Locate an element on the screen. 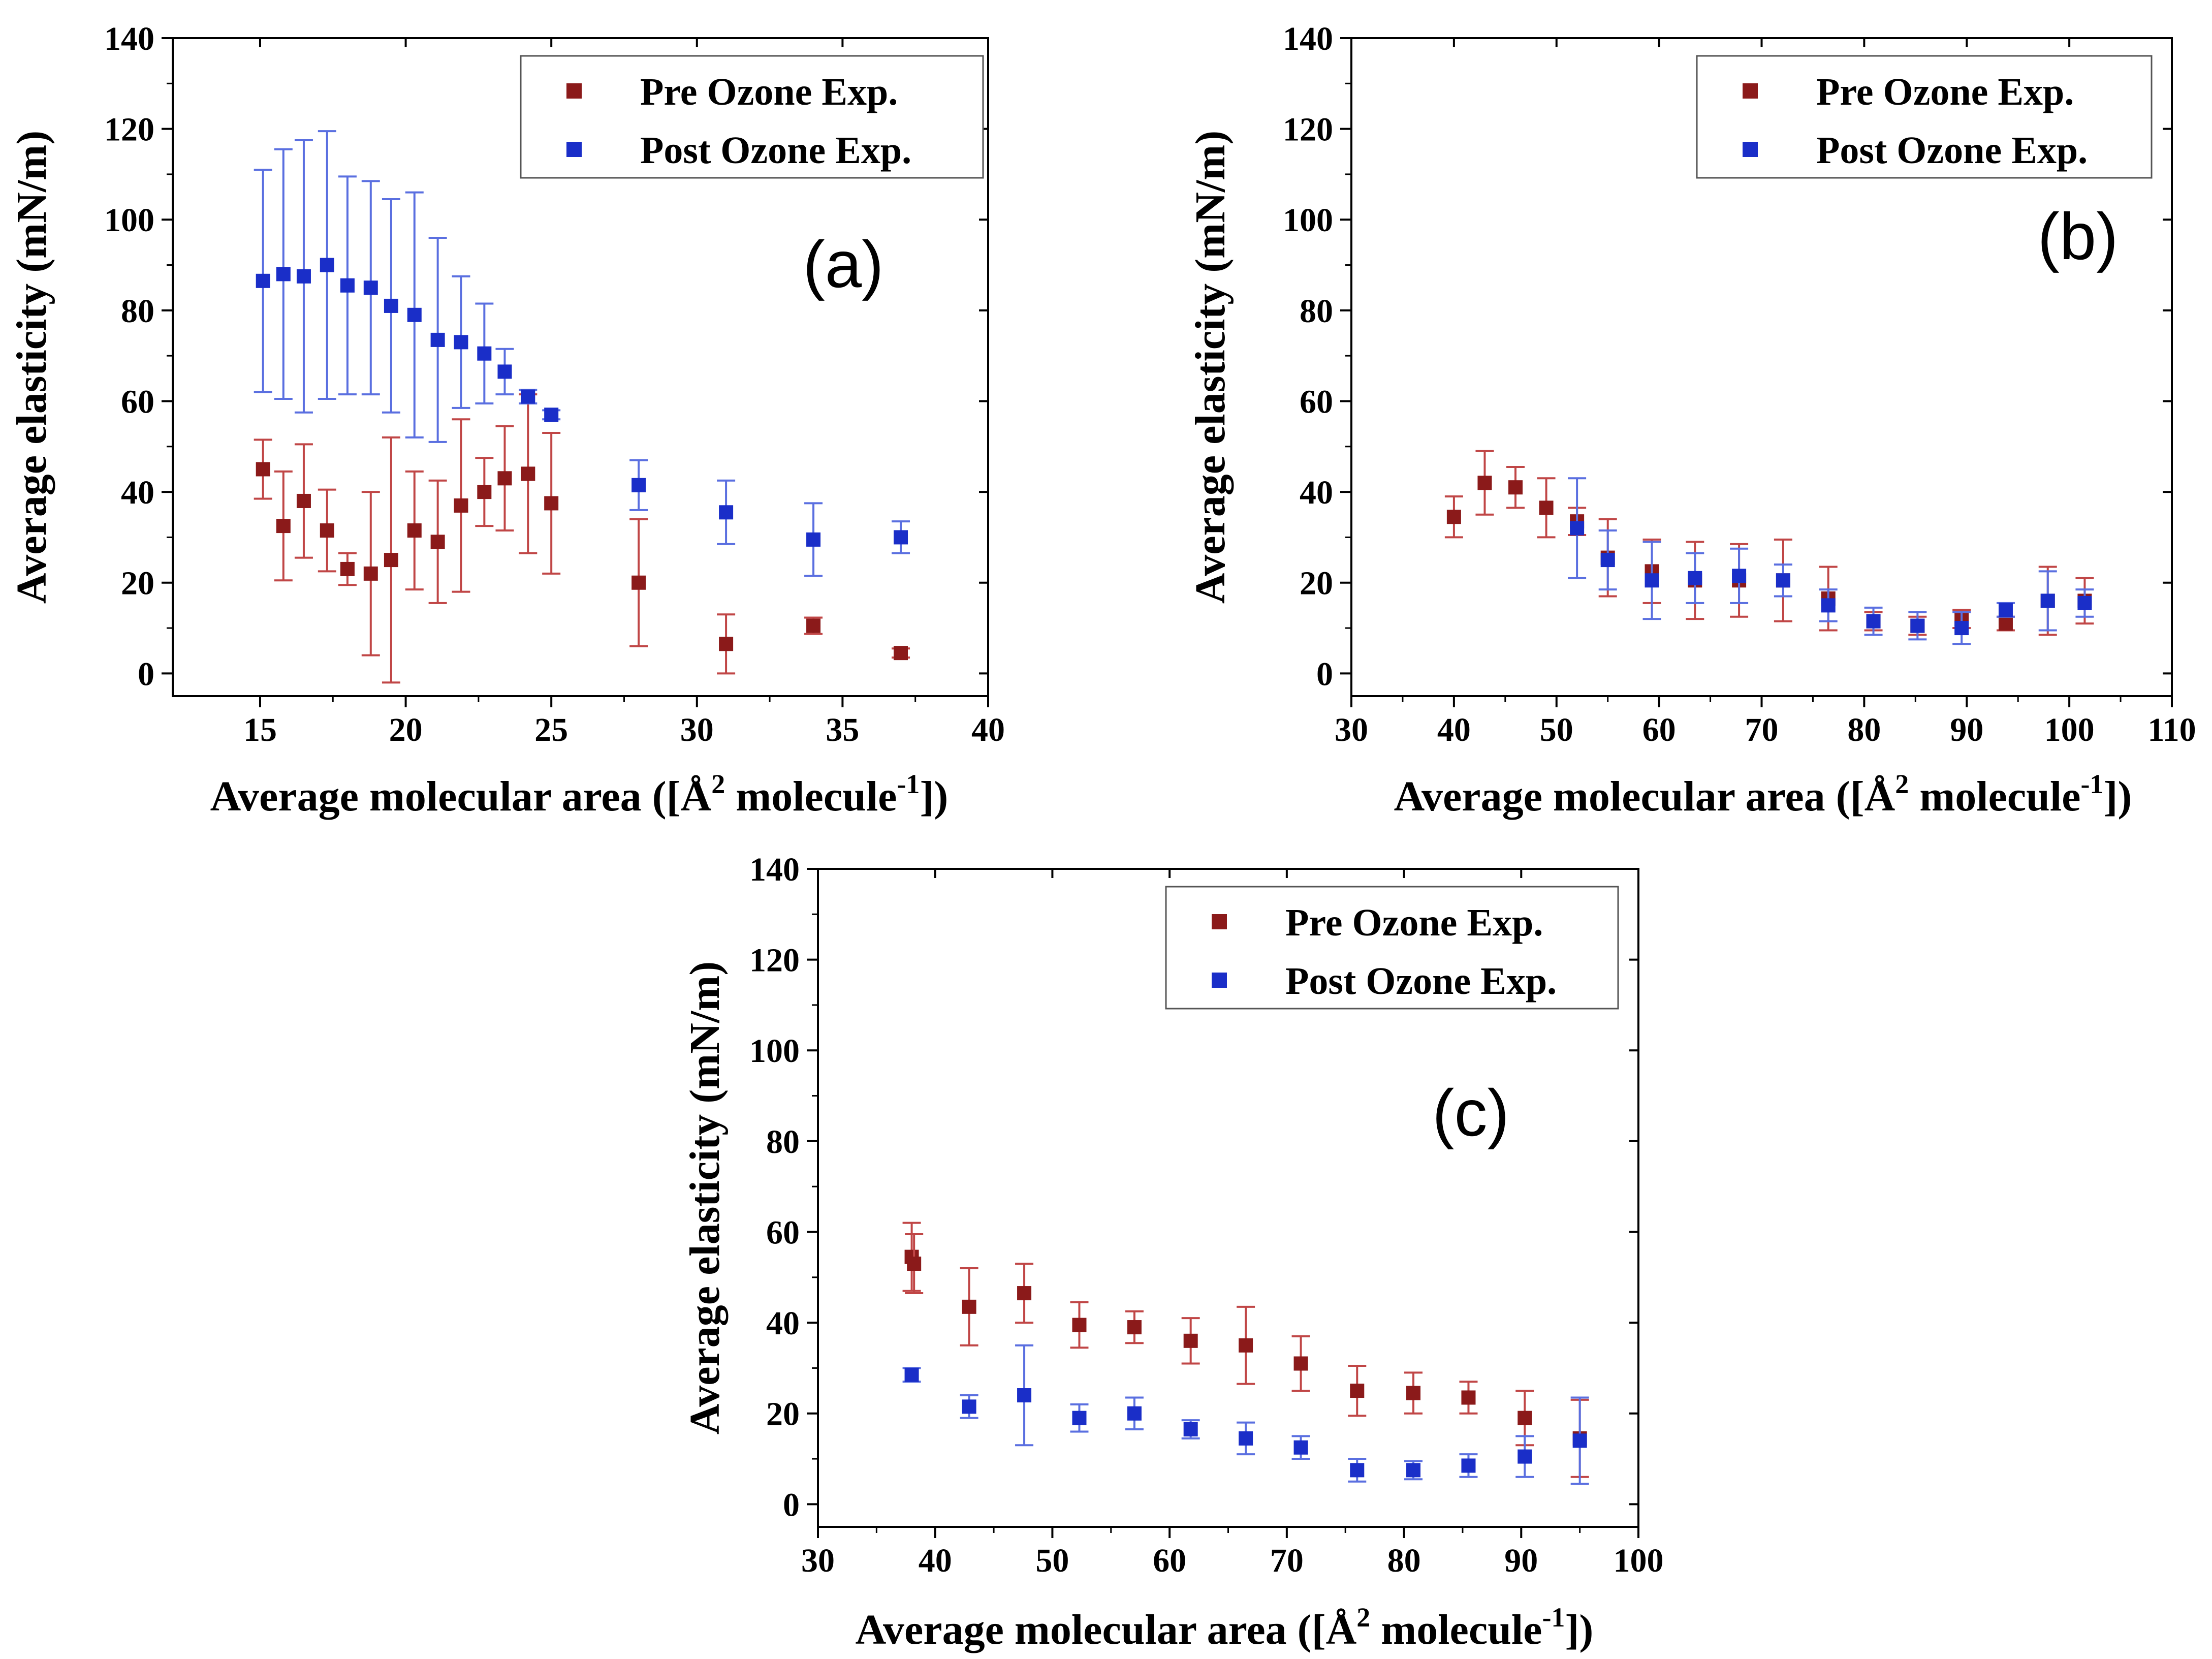 Image resolution: width=2212 pixels, height=1659 pixels. legend-box is located at coordinates (1392, 948).